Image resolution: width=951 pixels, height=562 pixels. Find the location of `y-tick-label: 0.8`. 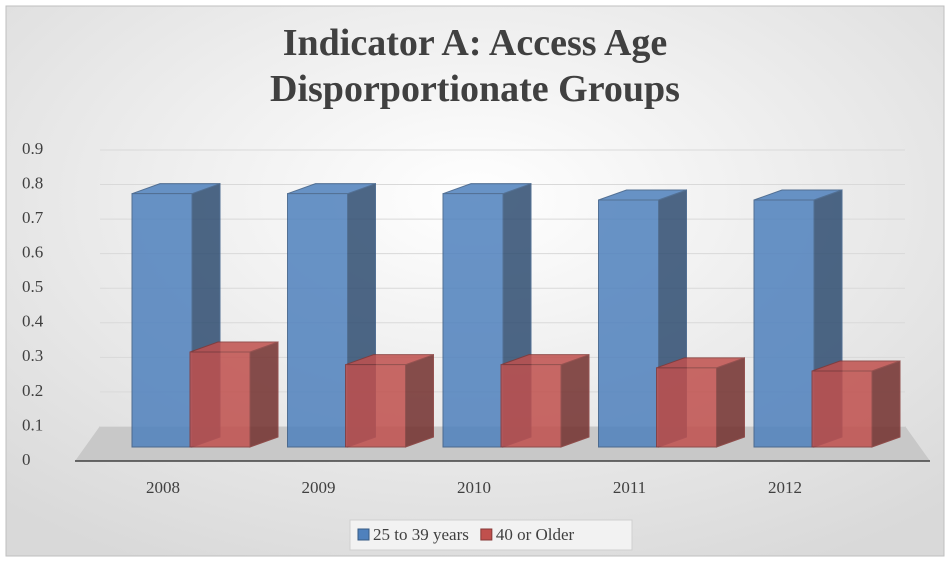

y-tick-label: 0.8 is located at coordinates (32, 182).